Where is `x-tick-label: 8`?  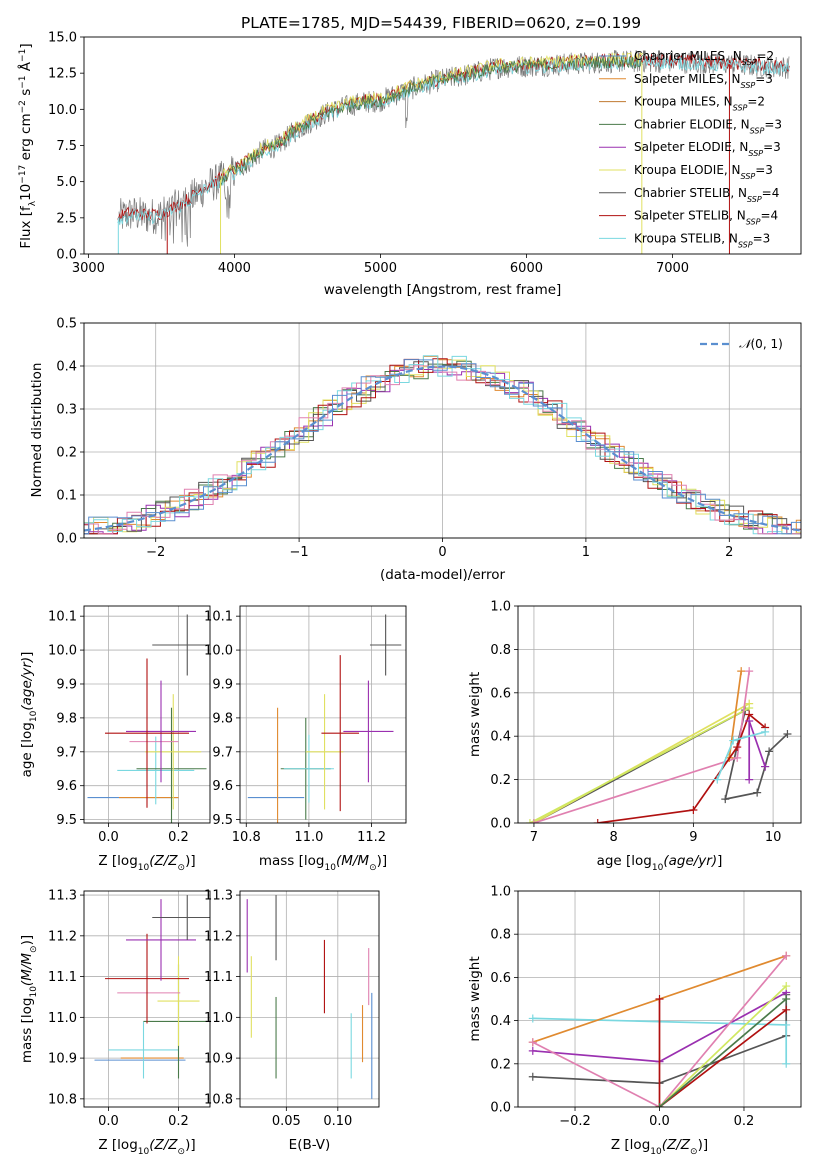 x-tick-label: 8 is located at coordinates (614, 837).